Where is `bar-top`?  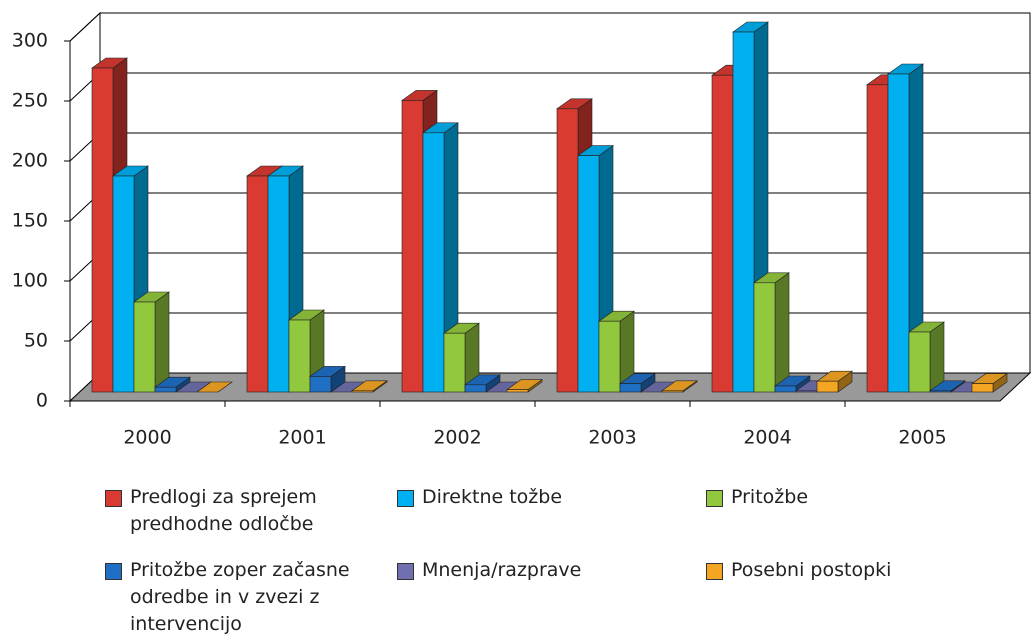 bar-top is located at coordinates (214, 387).